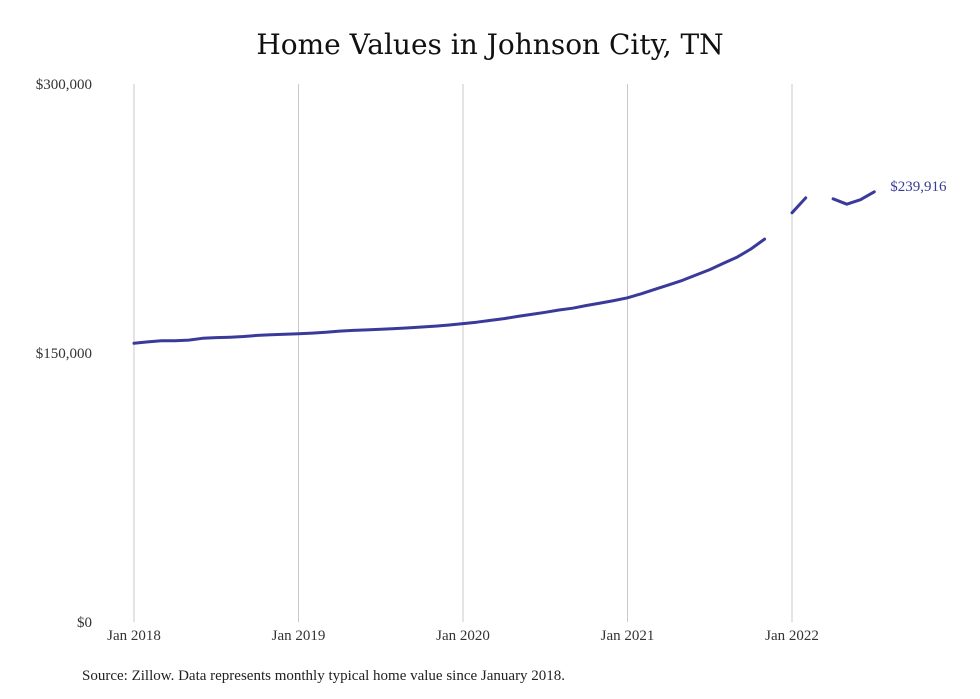 This screenshot has width=980, height=699. Describe the element at coordinates (299, 636) in the screenshot. I see `x-tick-label: Jan 2019` at that location.